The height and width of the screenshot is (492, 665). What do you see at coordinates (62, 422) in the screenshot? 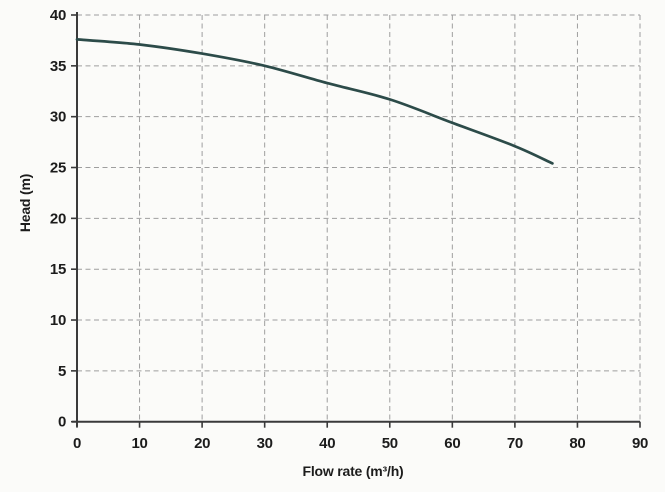
I see `y-tick-label: 0` at bounding box center [62, 422].